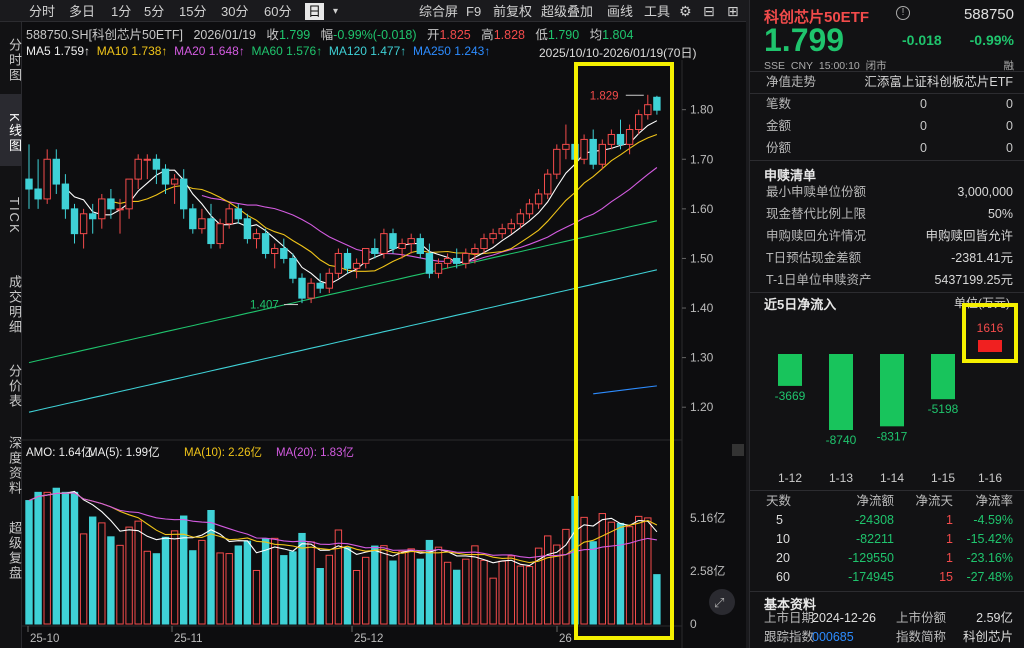 The image size is (1024, 648). I want to click on left-tab-4: 分价表, so click(14, 386).